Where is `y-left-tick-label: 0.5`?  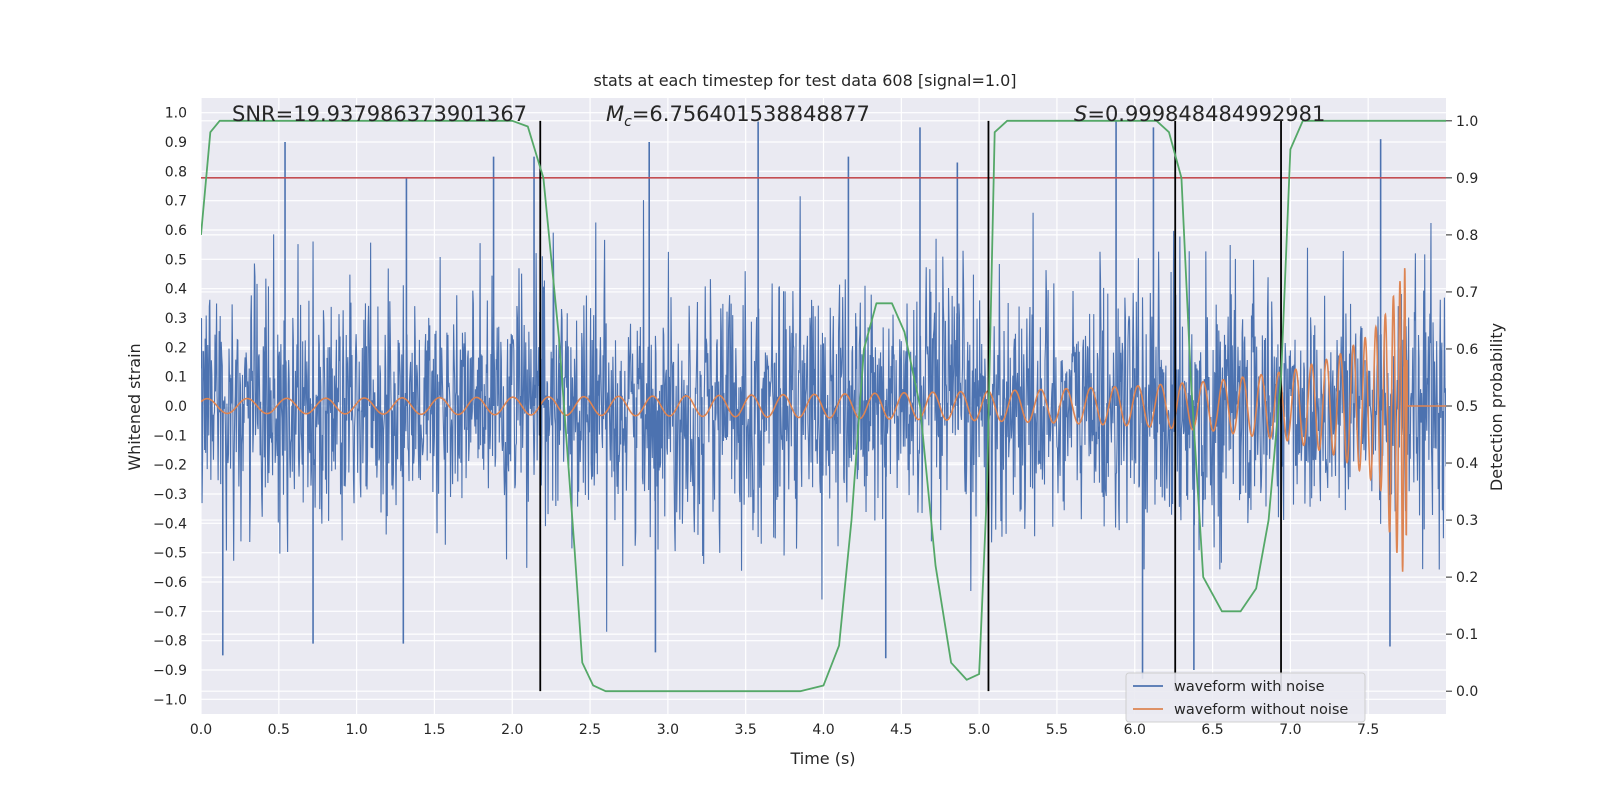 y-left-tick-label: 0.5 is located at coordinates (176, 260).